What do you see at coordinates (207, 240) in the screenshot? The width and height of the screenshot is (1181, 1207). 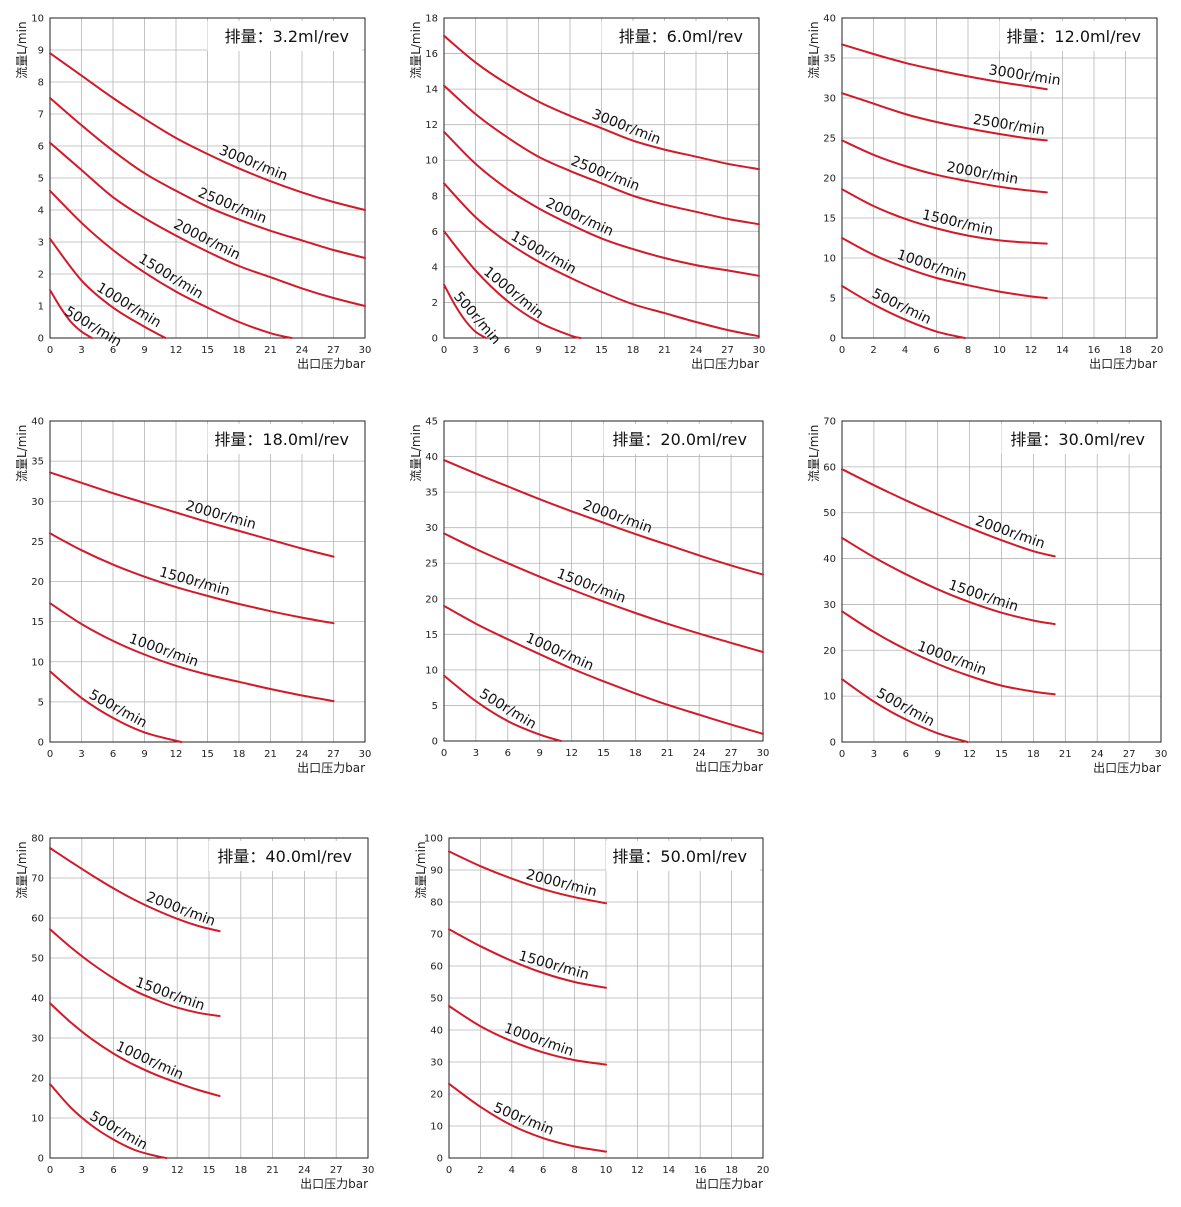 I see `series-label: 2000r/min` at bounding box center [207, 240].